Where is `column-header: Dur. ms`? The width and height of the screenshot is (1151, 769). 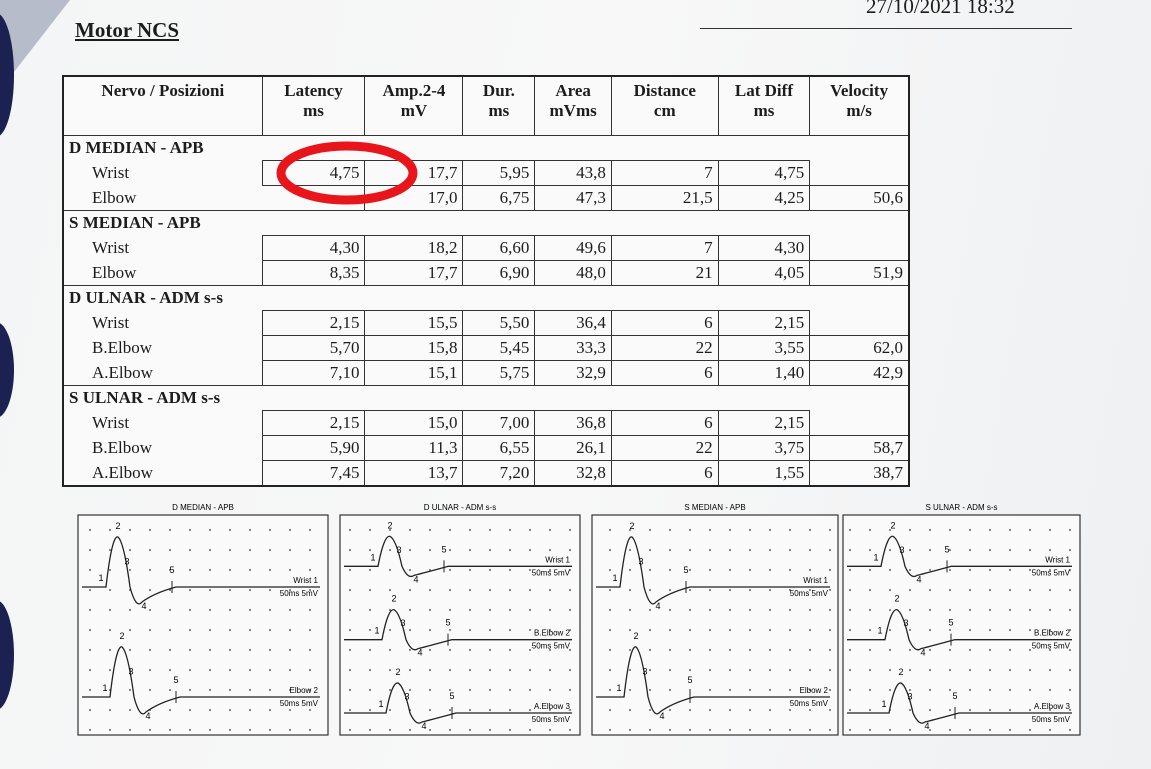 column-header: Dur. ms is located at coordinates (499, 106).